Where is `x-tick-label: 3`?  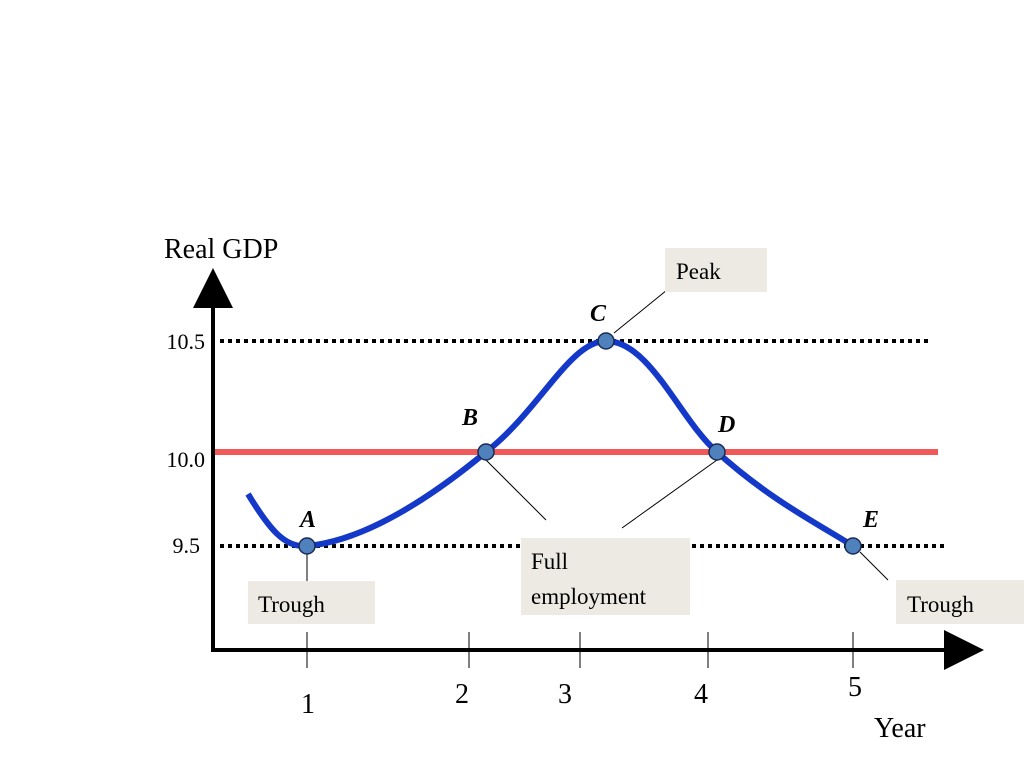
x-tick-label: 3 is located at coordinates (565, 694).